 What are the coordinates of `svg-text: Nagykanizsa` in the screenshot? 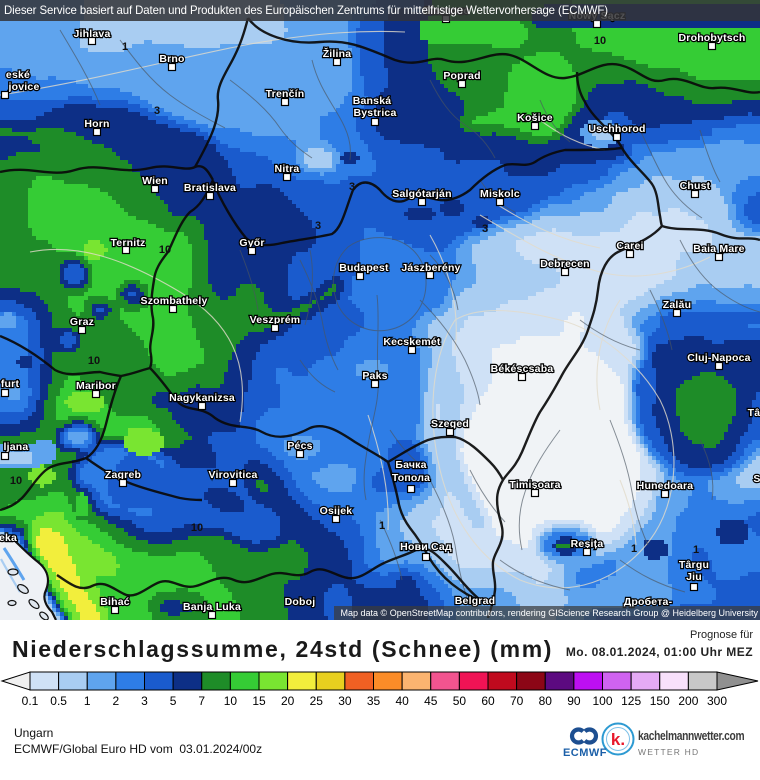 It's located at (202, 398).